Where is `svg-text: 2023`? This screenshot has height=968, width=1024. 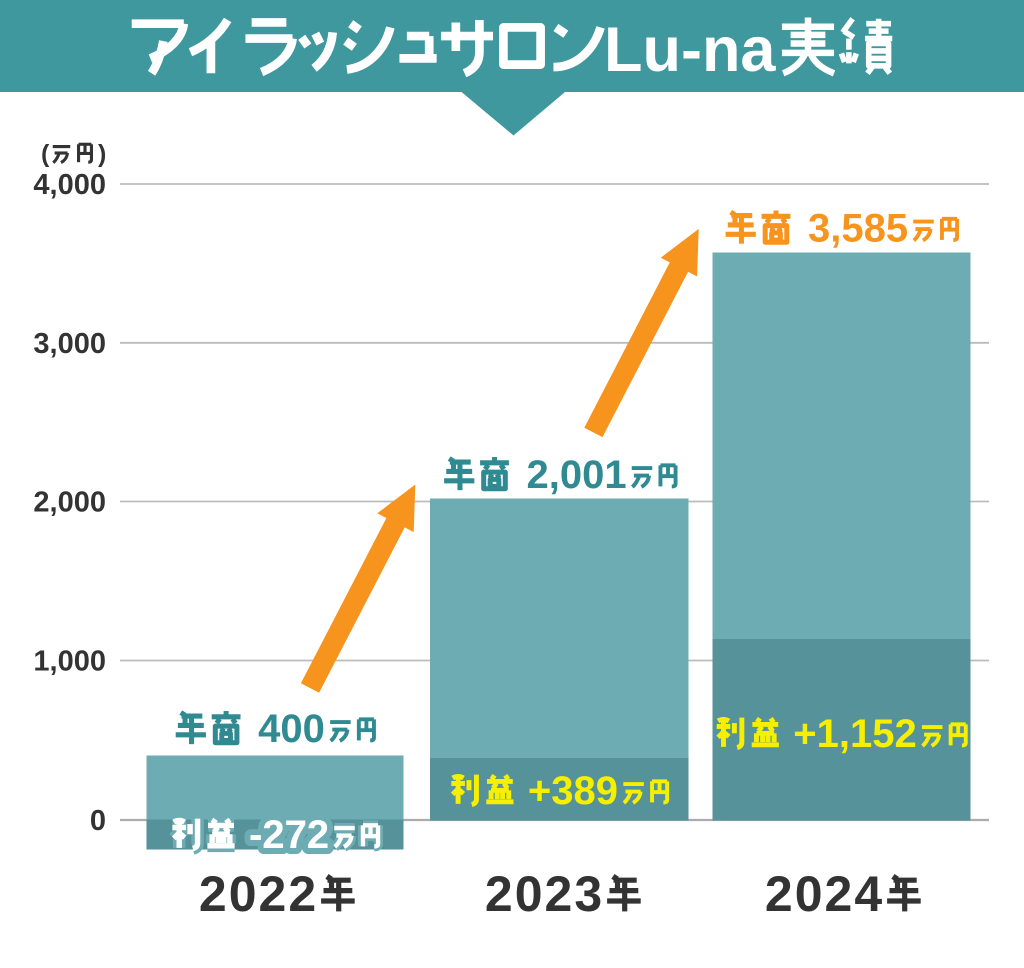 svg-text: 2023 is located at coordinates (544, 894).